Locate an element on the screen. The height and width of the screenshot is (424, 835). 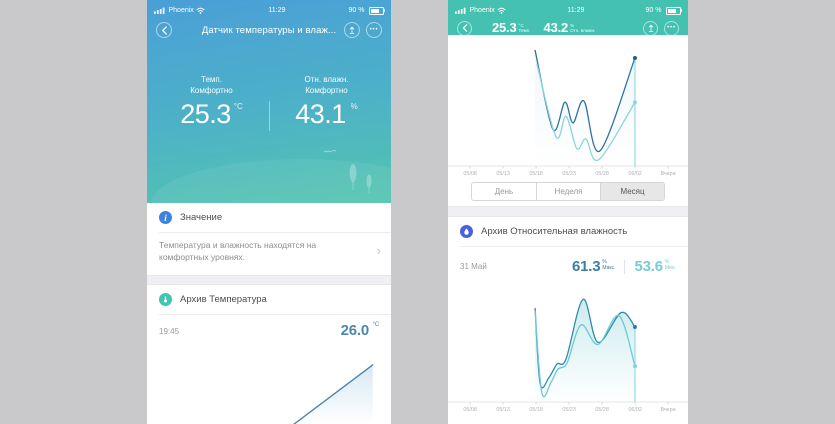
temp-value-number: 25.3 is located at coordinates (205, 114).